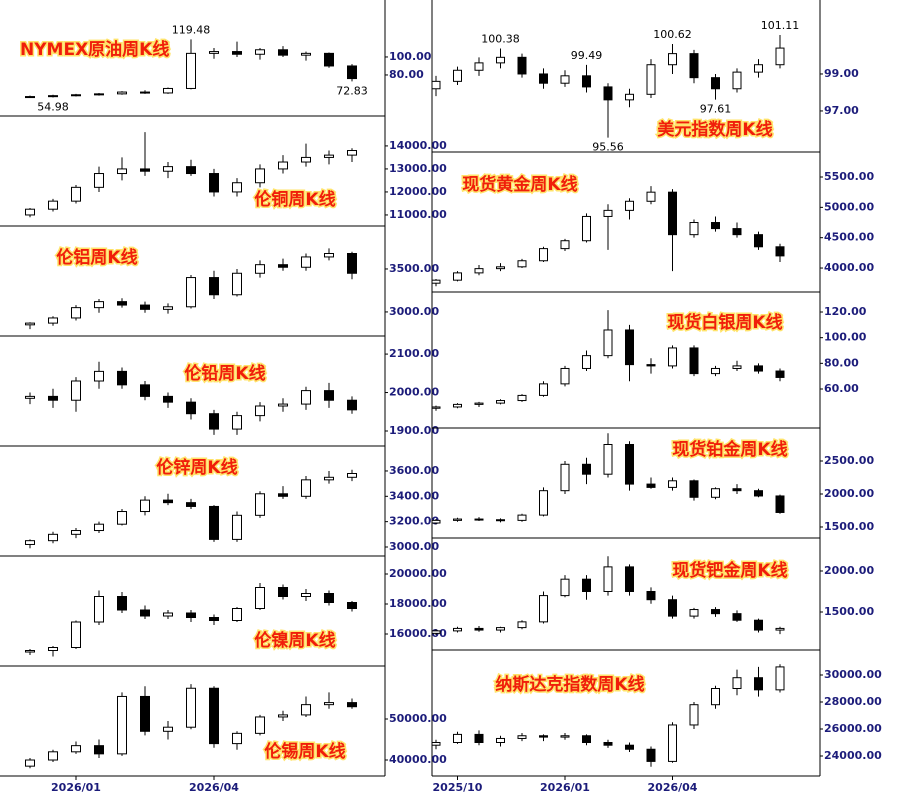 The width and height of the screenshot is (898, 811). Describe the element at coordinates (853, 755) in the screenshot. I see `y-tick-label: 24000.00` at that location.